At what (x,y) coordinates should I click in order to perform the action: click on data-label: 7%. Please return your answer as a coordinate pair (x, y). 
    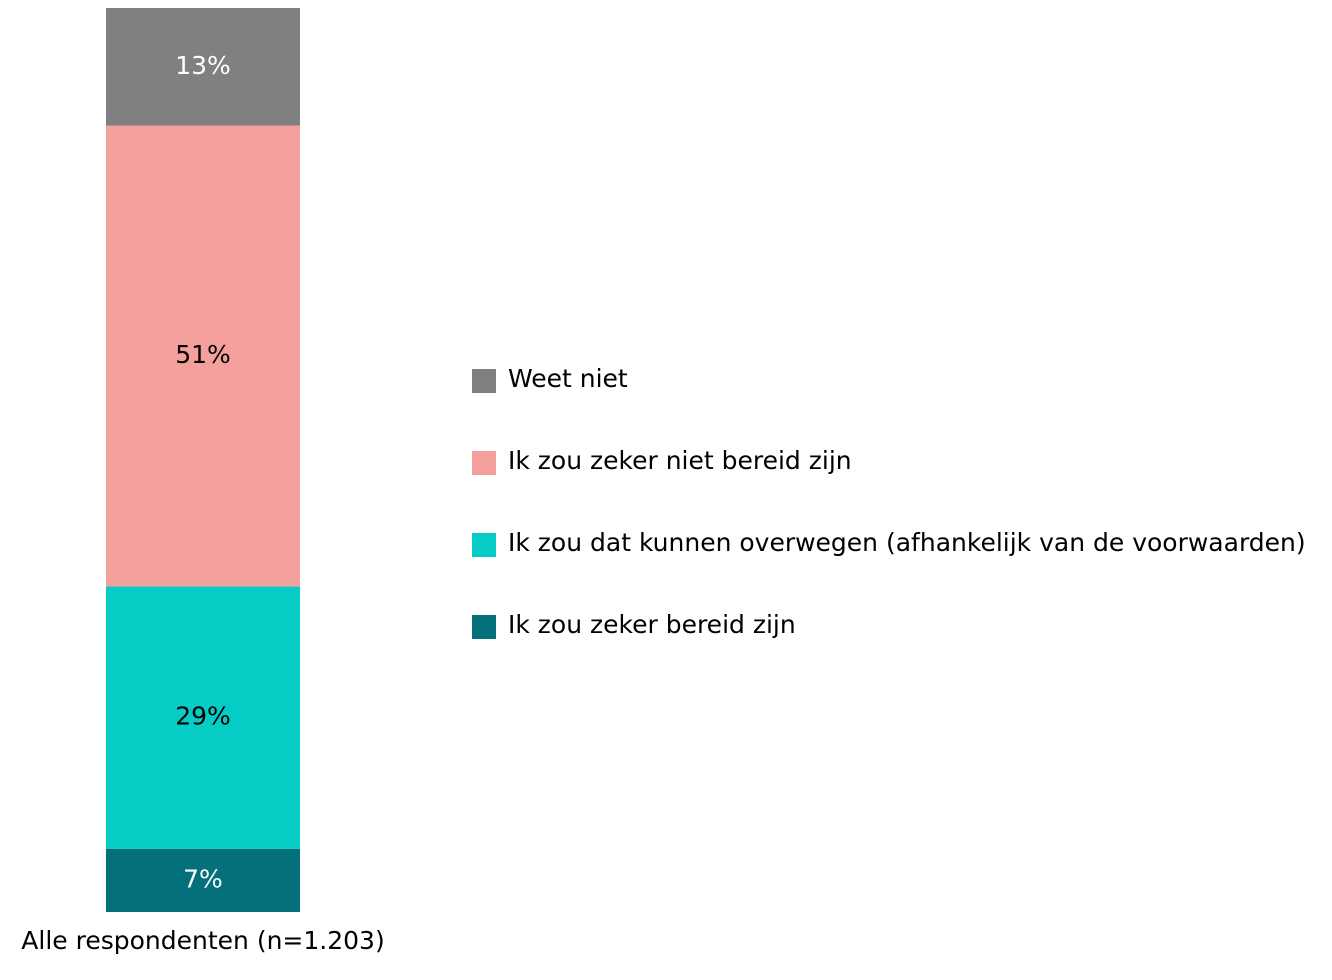
    Looking at the image, I should click on (203, 878).